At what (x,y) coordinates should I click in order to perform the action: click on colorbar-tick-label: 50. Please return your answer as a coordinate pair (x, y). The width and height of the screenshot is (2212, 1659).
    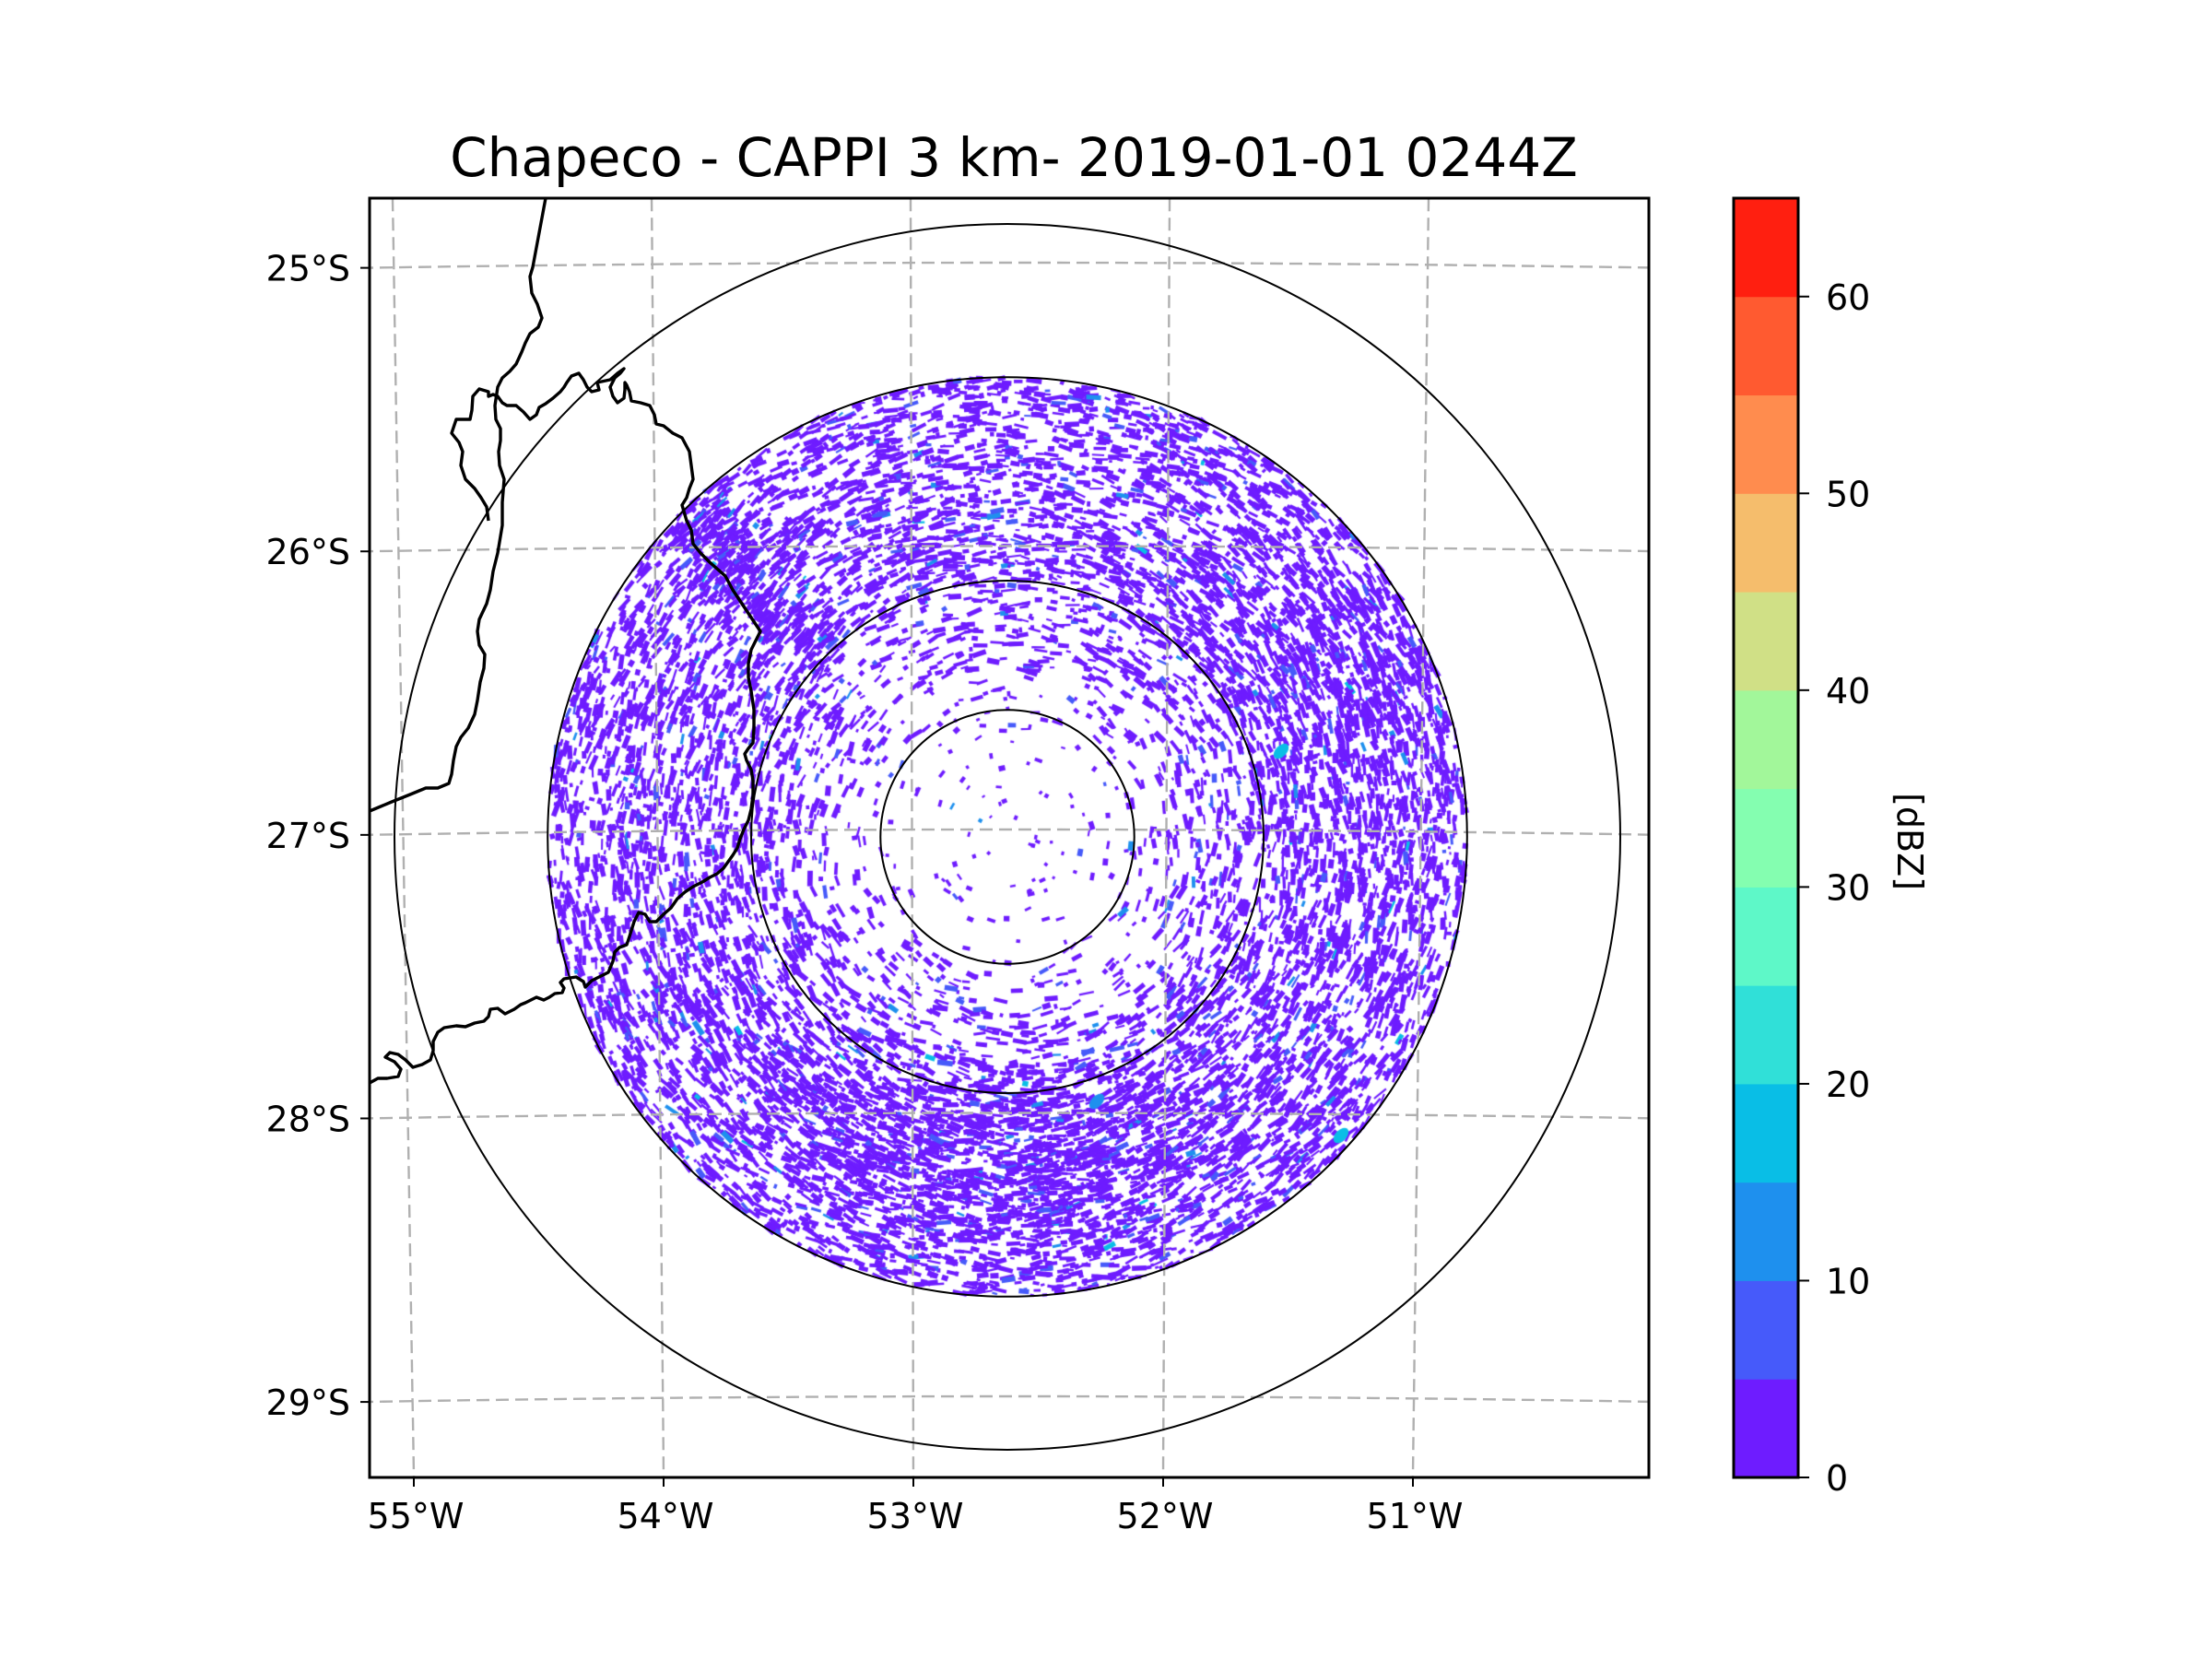
    Looking at the image, I should click on (1848, 494).